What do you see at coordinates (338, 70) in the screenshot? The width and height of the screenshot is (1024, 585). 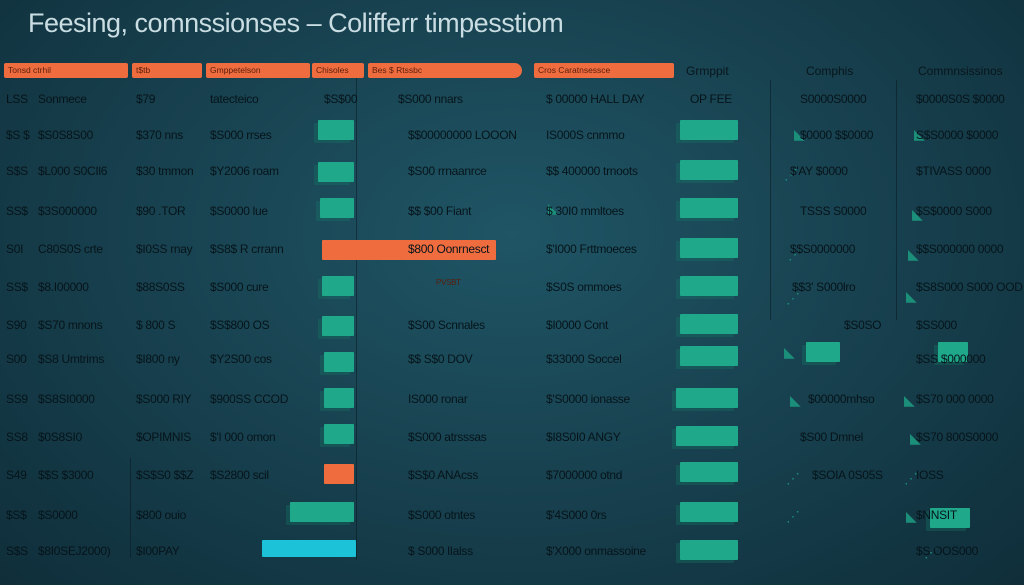 I see `header-bar-3: Chisoles` at bounding box center [338, 70].